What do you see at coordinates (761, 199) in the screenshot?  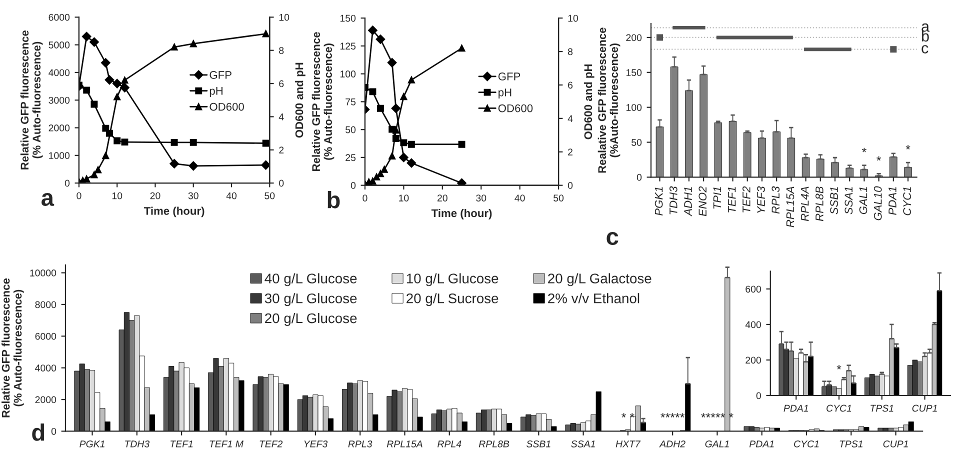 I see `x-tick-label: YEF3` at bounding box center [761, 199].